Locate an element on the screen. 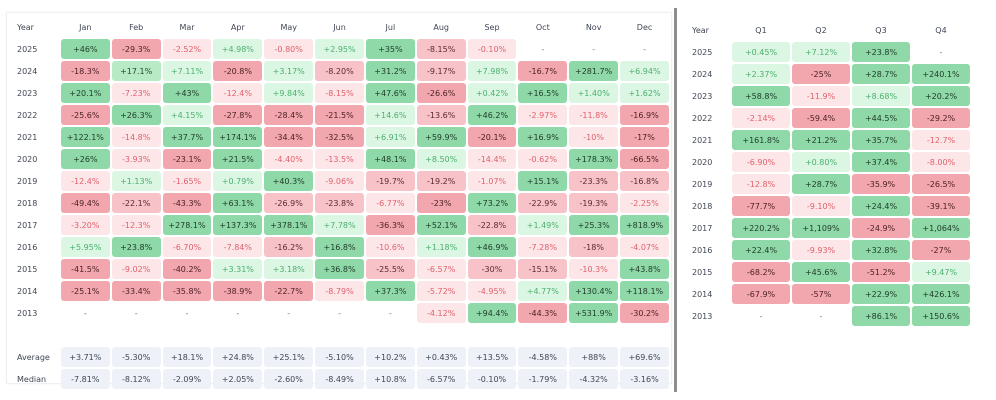 This screenshot has height=400, width=996. period-header: Jul is located at coordinates (390, 27).